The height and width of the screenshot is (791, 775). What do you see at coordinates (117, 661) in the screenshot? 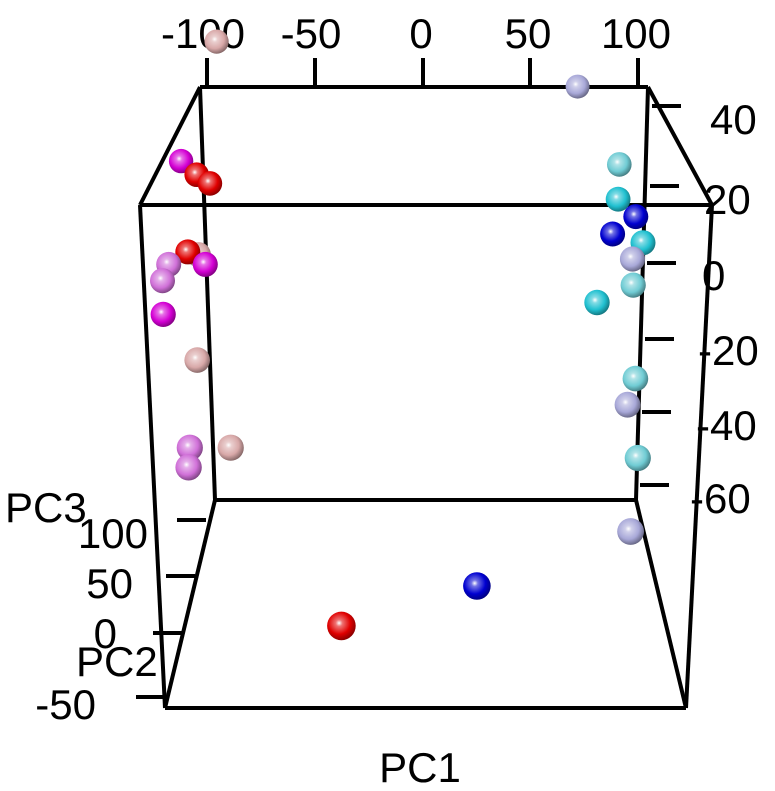
I see `pc2-axis-title: PC2` at bounding box center [117, 661].